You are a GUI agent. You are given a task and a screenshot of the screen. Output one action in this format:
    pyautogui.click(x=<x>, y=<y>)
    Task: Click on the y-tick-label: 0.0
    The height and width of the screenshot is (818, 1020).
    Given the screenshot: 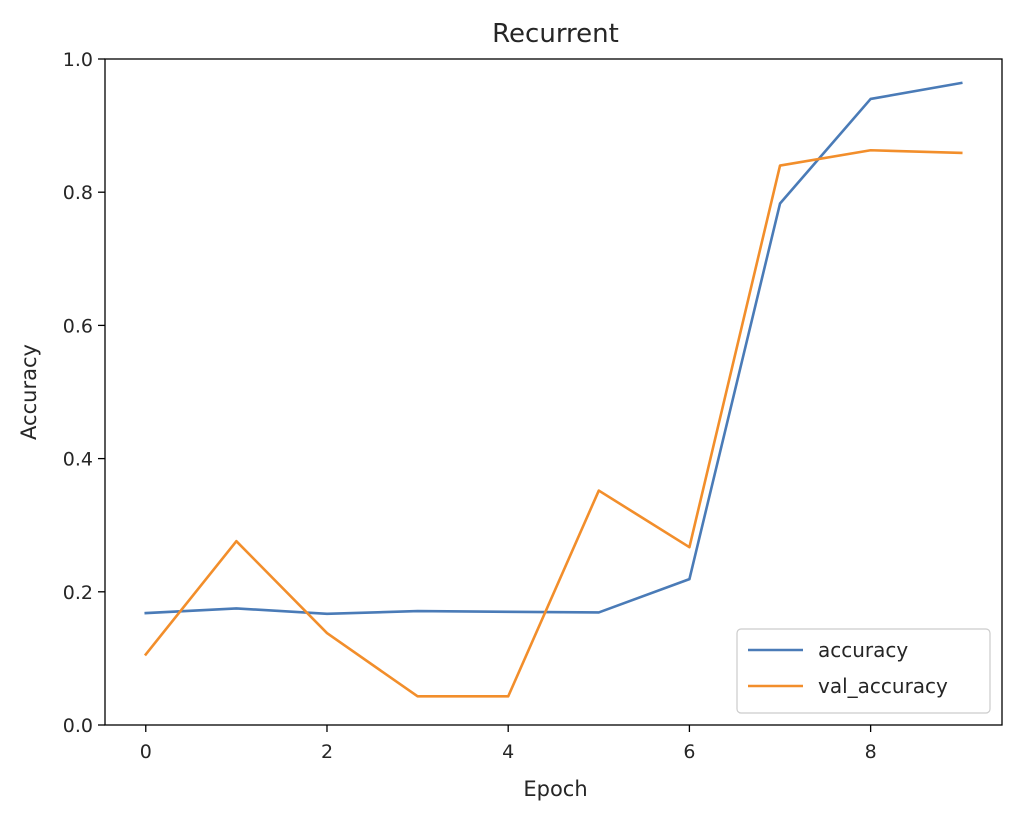 What is the action you would take?
    pyautogui.click(x=78, y=726)
    